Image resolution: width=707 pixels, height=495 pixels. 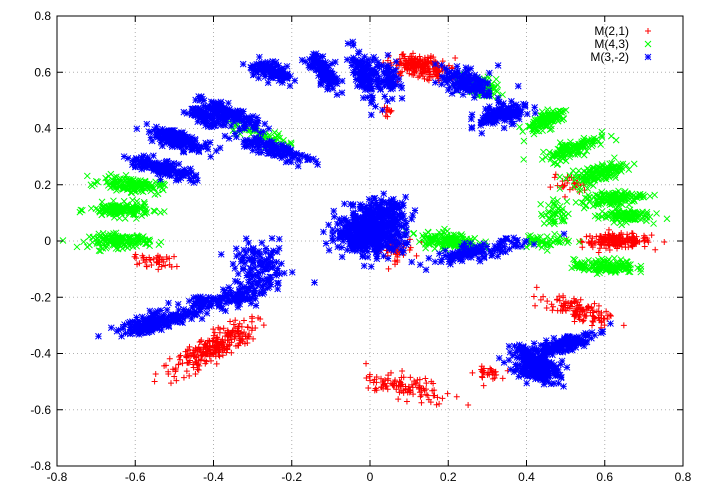 What do you see at coordinates (40, 354) in the screenshot?
I see `y-tick-label: -0.4` at bounding box center [40, 354].